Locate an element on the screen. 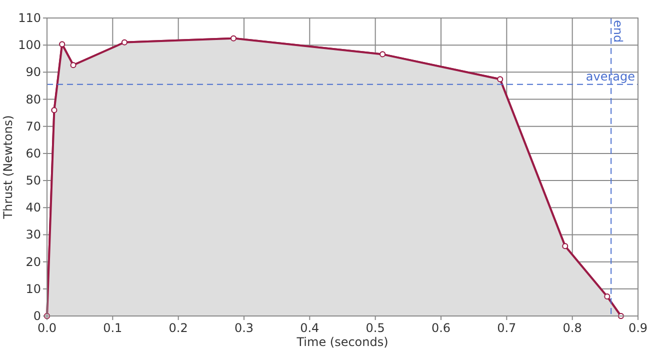 The width and height of the screenshot is (650, 350). x-tick-label: 0.7 is located at coordinates (506, 328).